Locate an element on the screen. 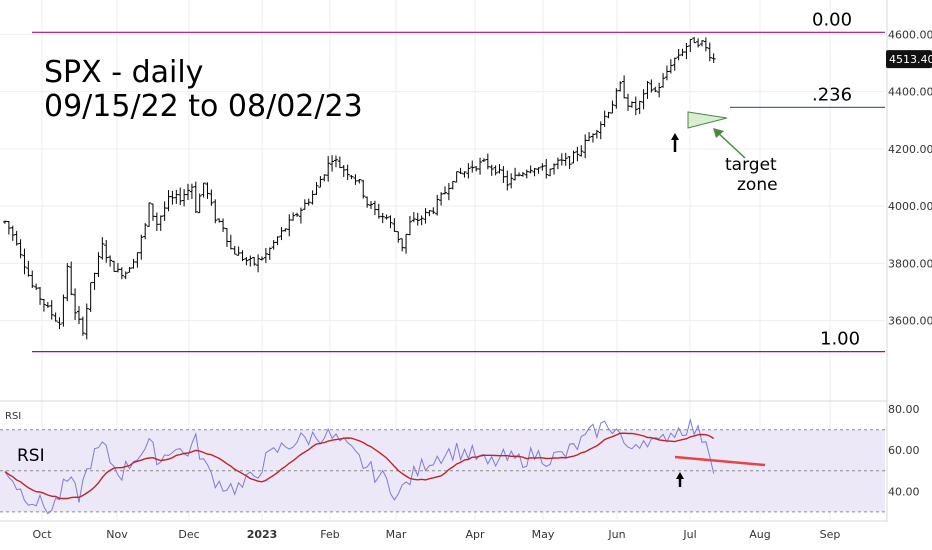 Image resolution: width=932 pixels, height=550 pixels. time-tick-label: Feb is located at coordinates (329, 534).